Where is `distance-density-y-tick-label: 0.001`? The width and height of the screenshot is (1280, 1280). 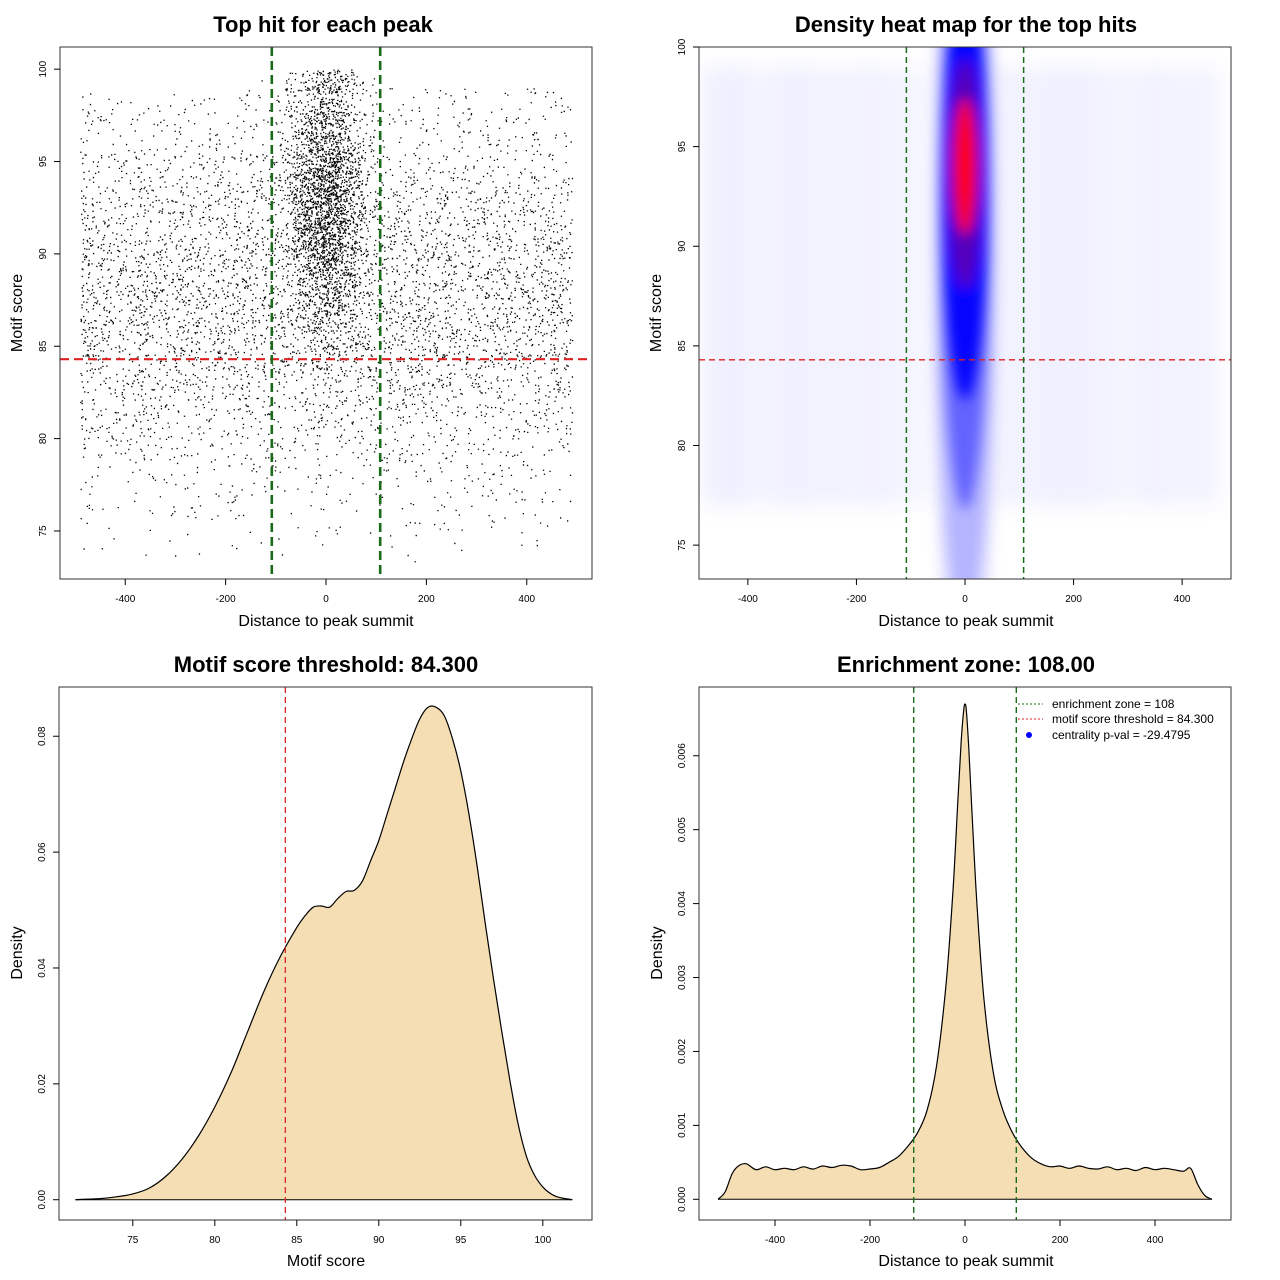
distance-density-y-tick-label: 0.001 is located at coordinates (682, 1124).